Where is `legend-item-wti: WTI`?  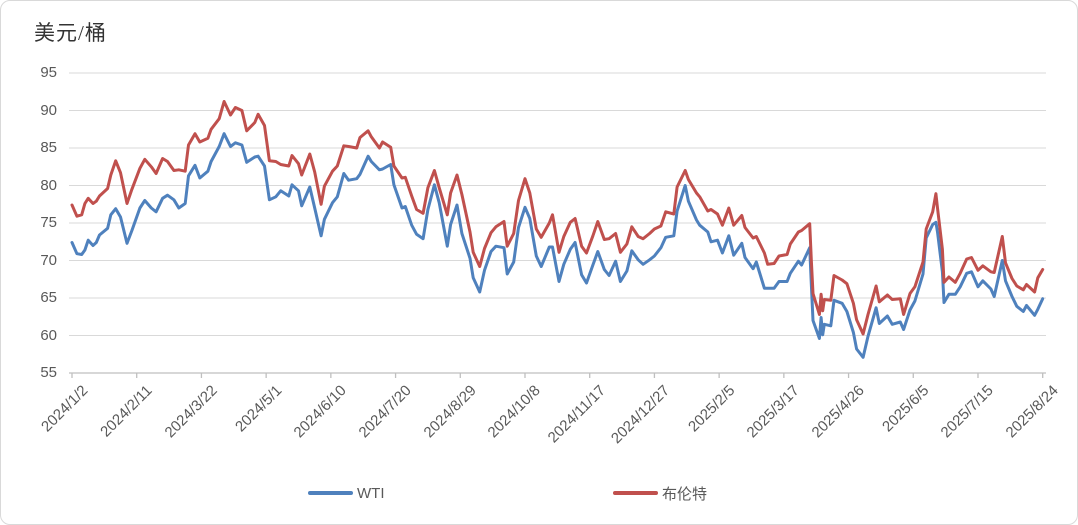
legend-item-wti: WTI is located at coordinates (346, 493).